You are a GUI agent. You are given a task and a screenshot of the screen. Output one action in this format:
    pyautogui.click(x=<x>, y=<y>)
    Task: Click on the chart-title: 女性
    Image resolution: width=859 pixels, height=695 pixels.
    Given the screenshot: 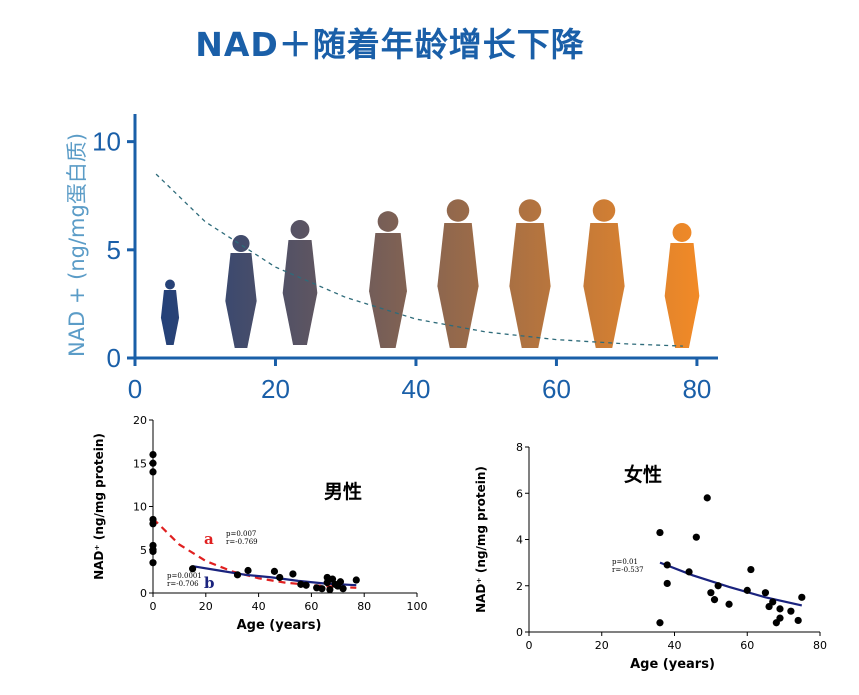 What is the action you would take?
    pyautogui.click(x=643, y=474)
    